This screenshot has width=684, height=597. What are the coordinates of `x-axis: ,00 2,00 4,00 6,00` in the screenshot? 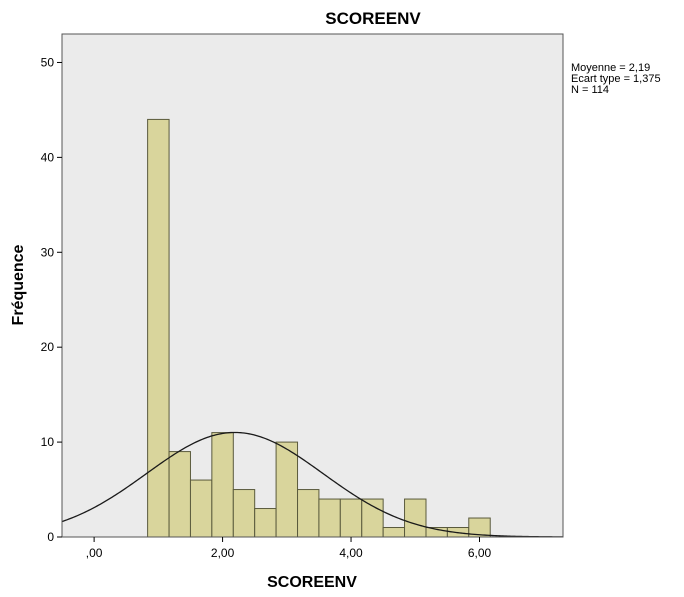 It's located at (289, 548).